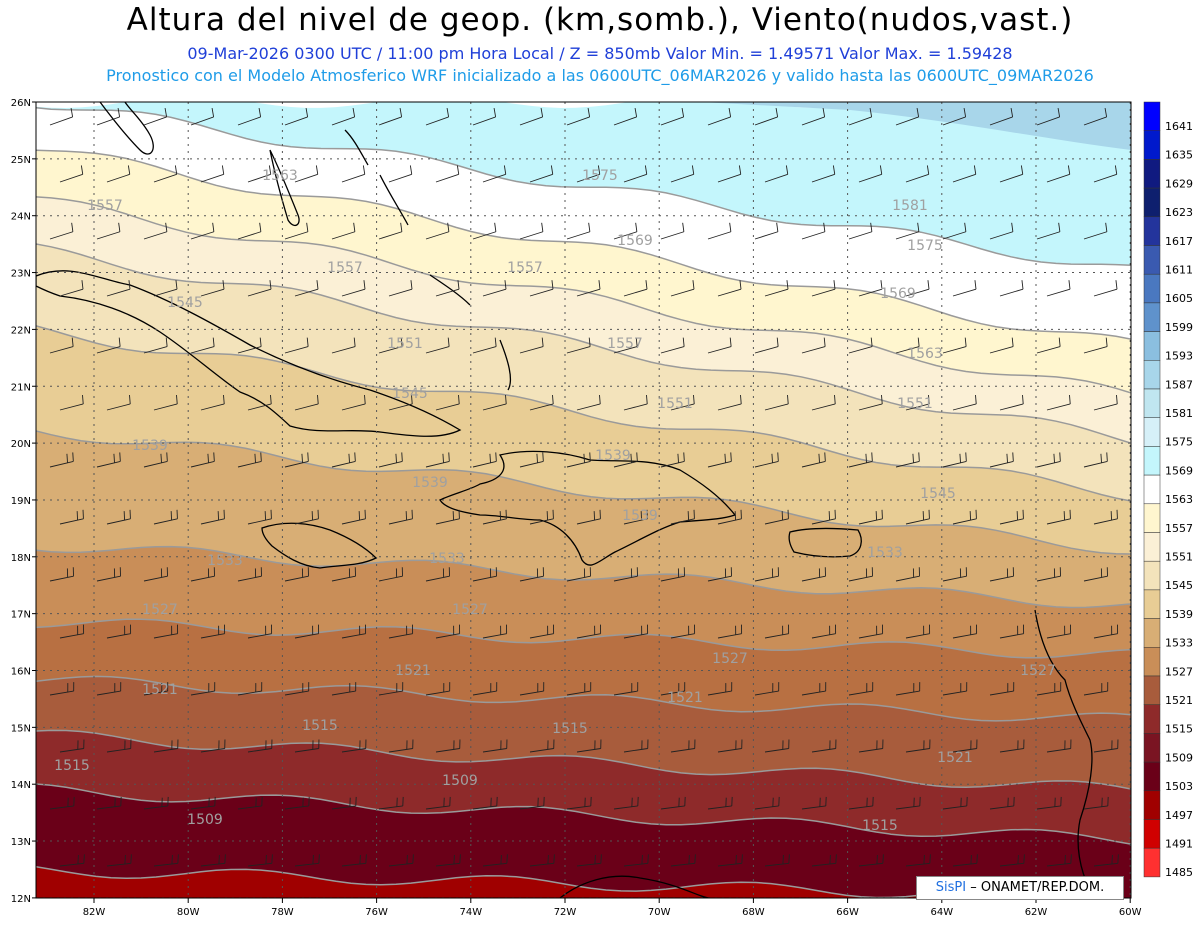 The height and width of the screenshot is (927, 1200). What do you see at coordinates (1179, 528) in the screenshot?
I see `colorbar-label: 1557` at bounding box center [1179, 528].